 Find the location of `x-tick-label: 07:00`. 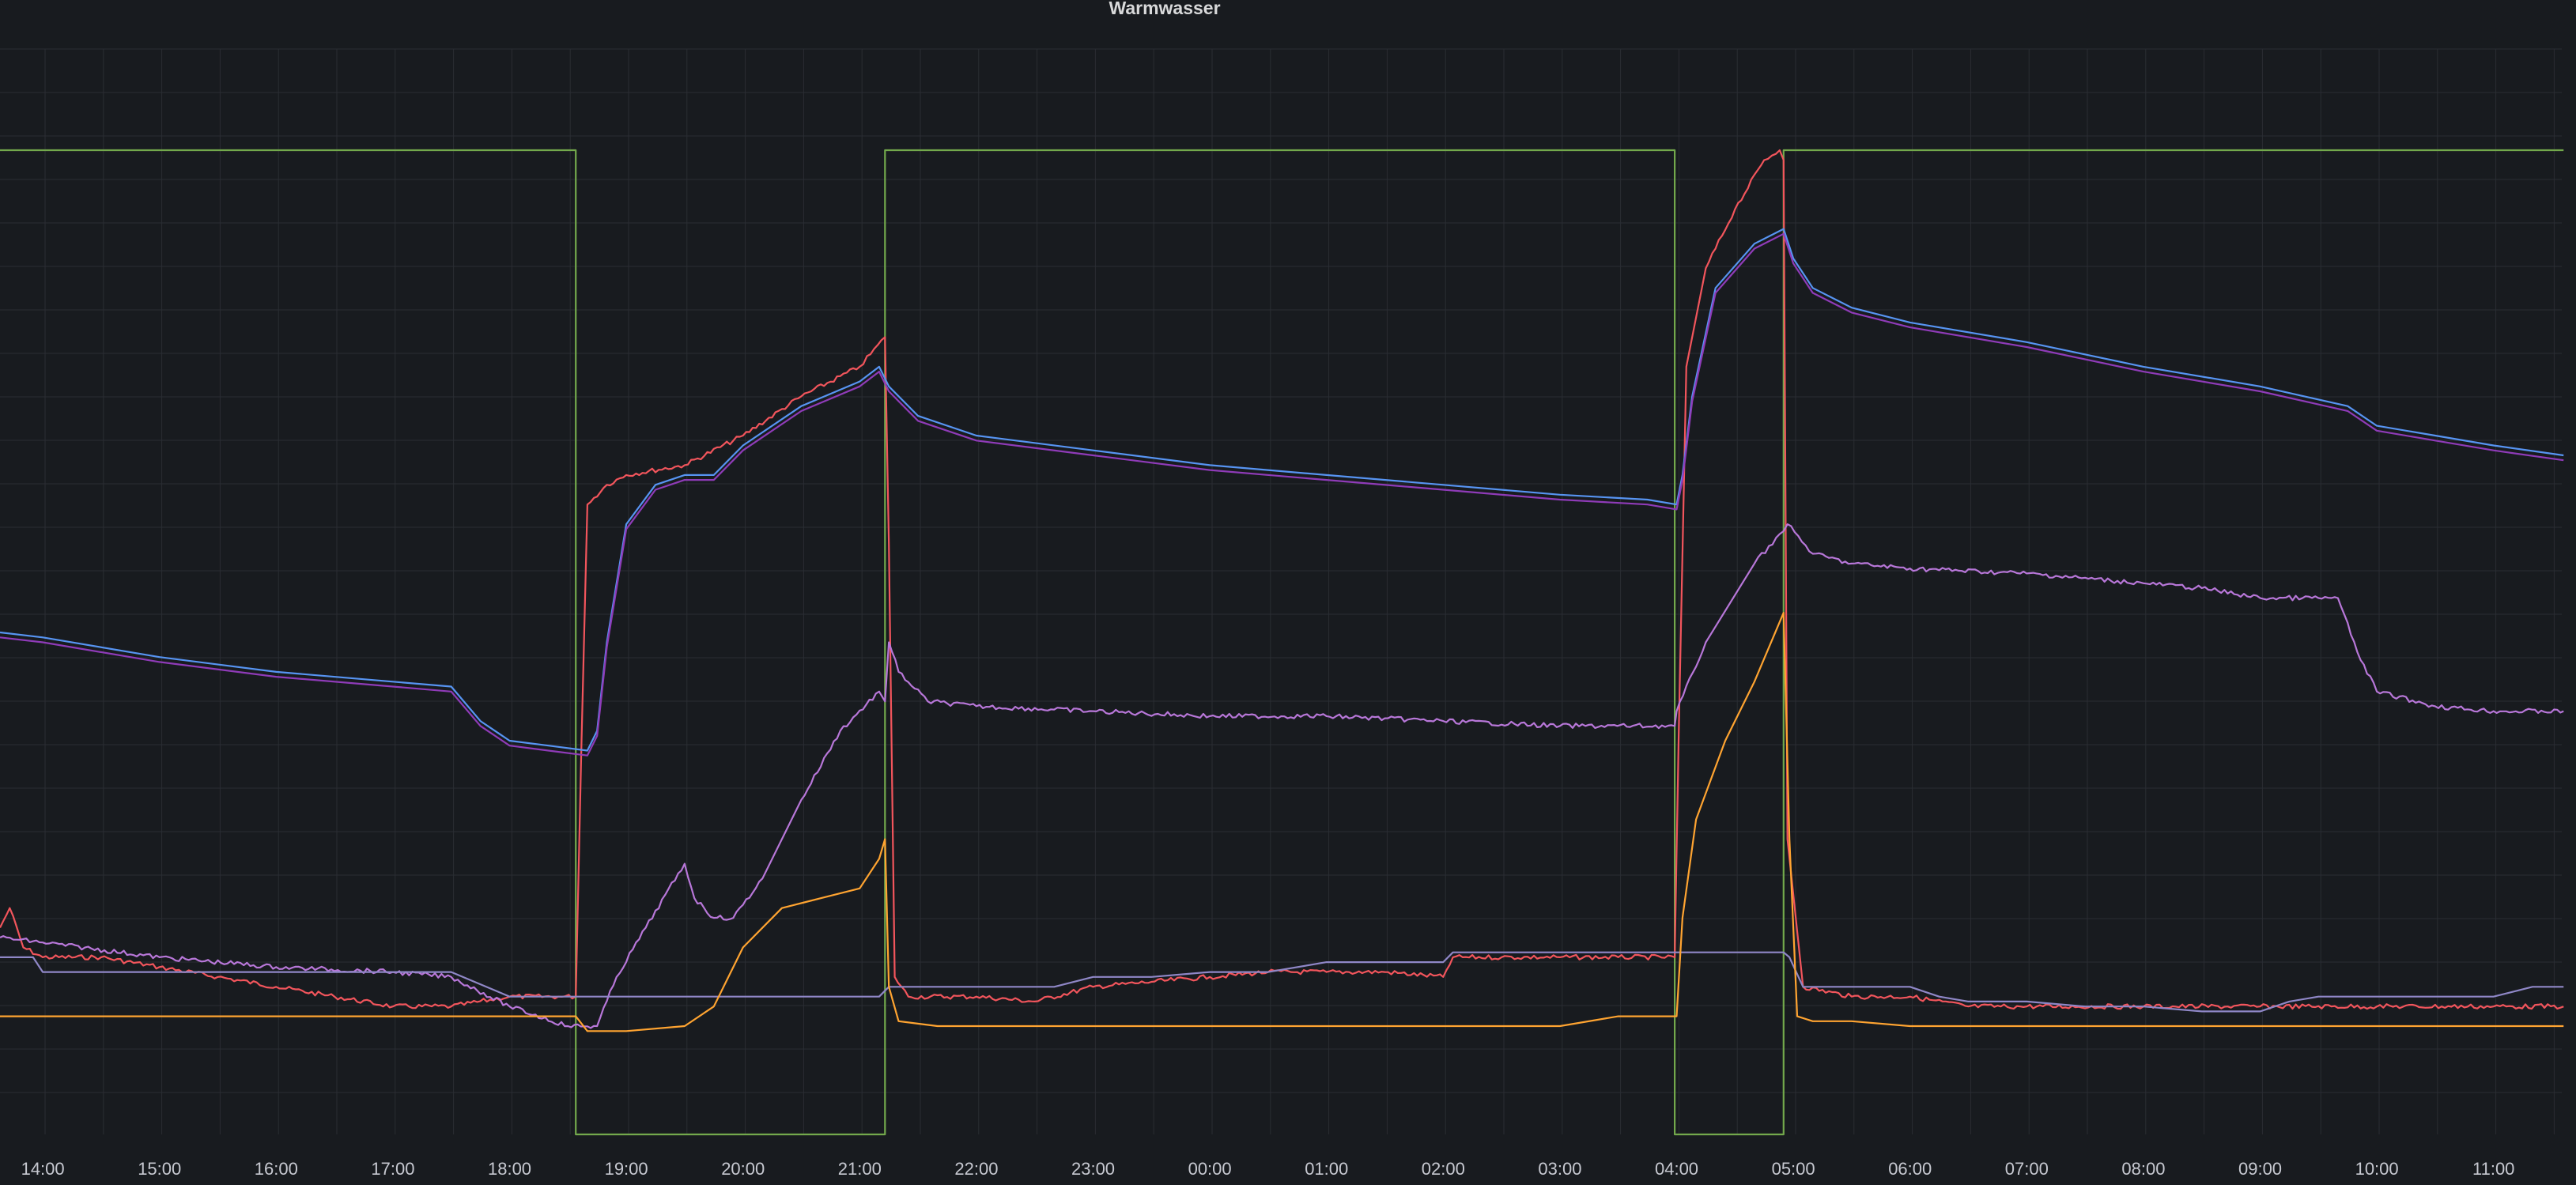

x-tick-label: 07:00 is located at coordinates (2027, 1169).